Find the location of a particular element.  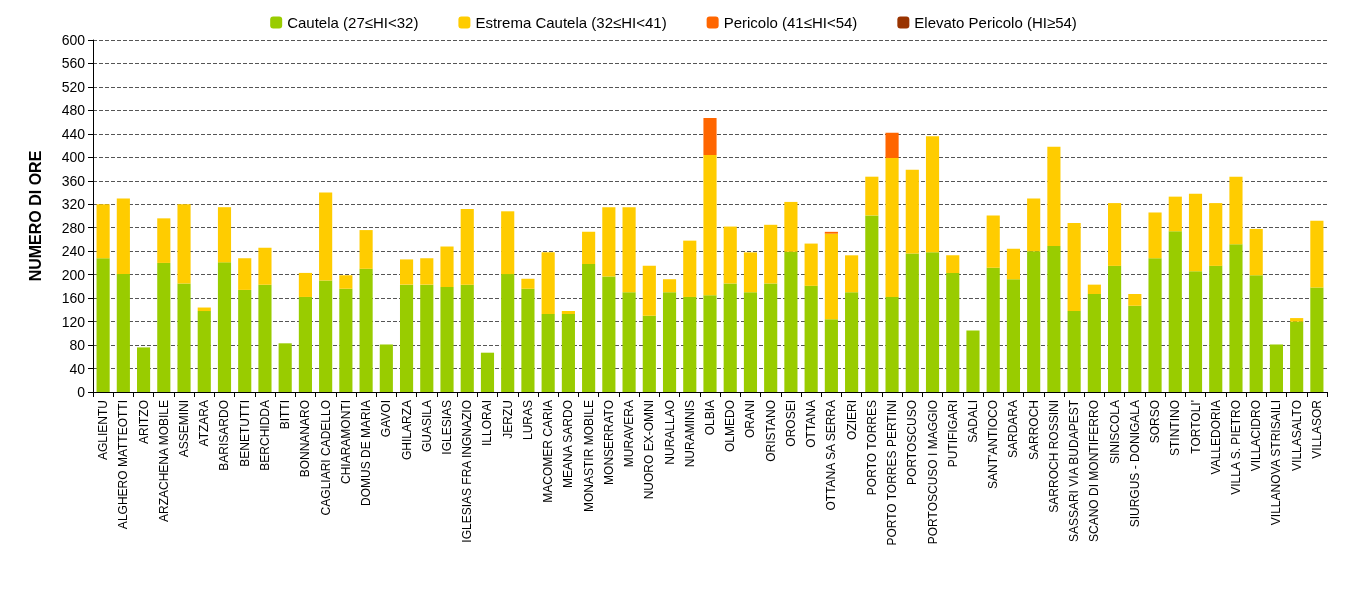

x-tick-label: NURALLAO is located at coordinates (669, 432).